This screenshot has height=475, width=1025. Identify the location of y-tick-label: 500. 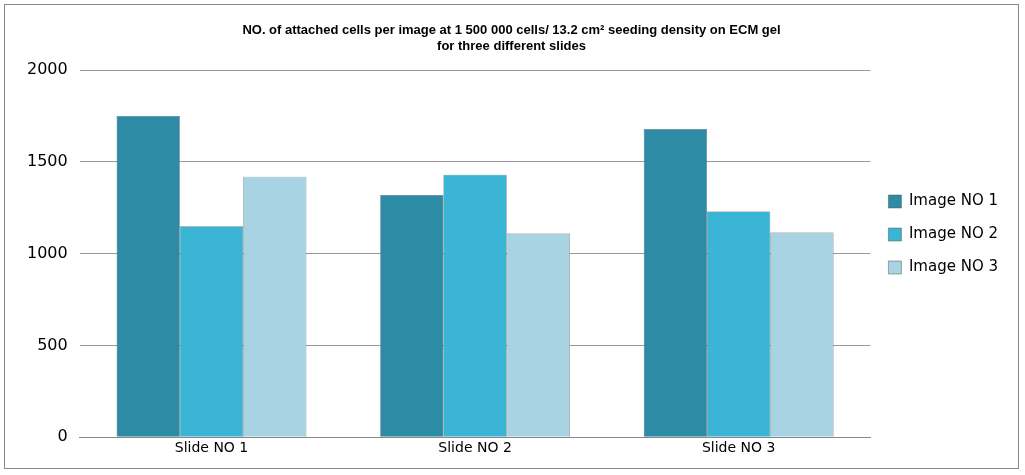
(52, 344).